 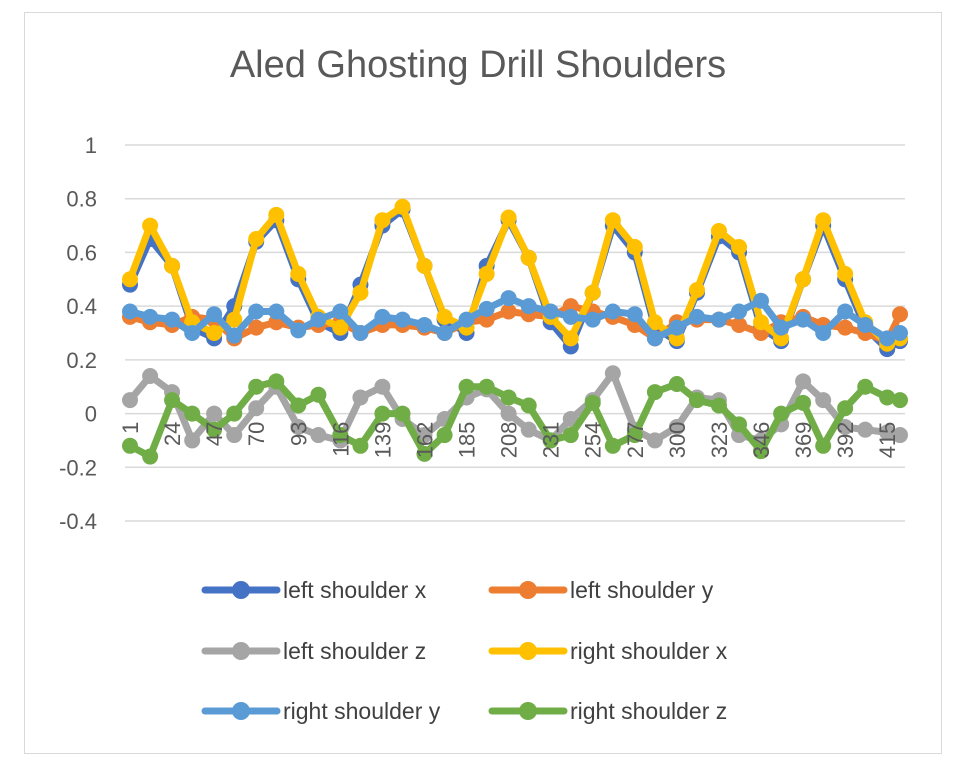 What do you see at coordinates (607, 711) in the screenshot?
I see `legend-entry: right shoulder z` at bounding box center [607, 711].